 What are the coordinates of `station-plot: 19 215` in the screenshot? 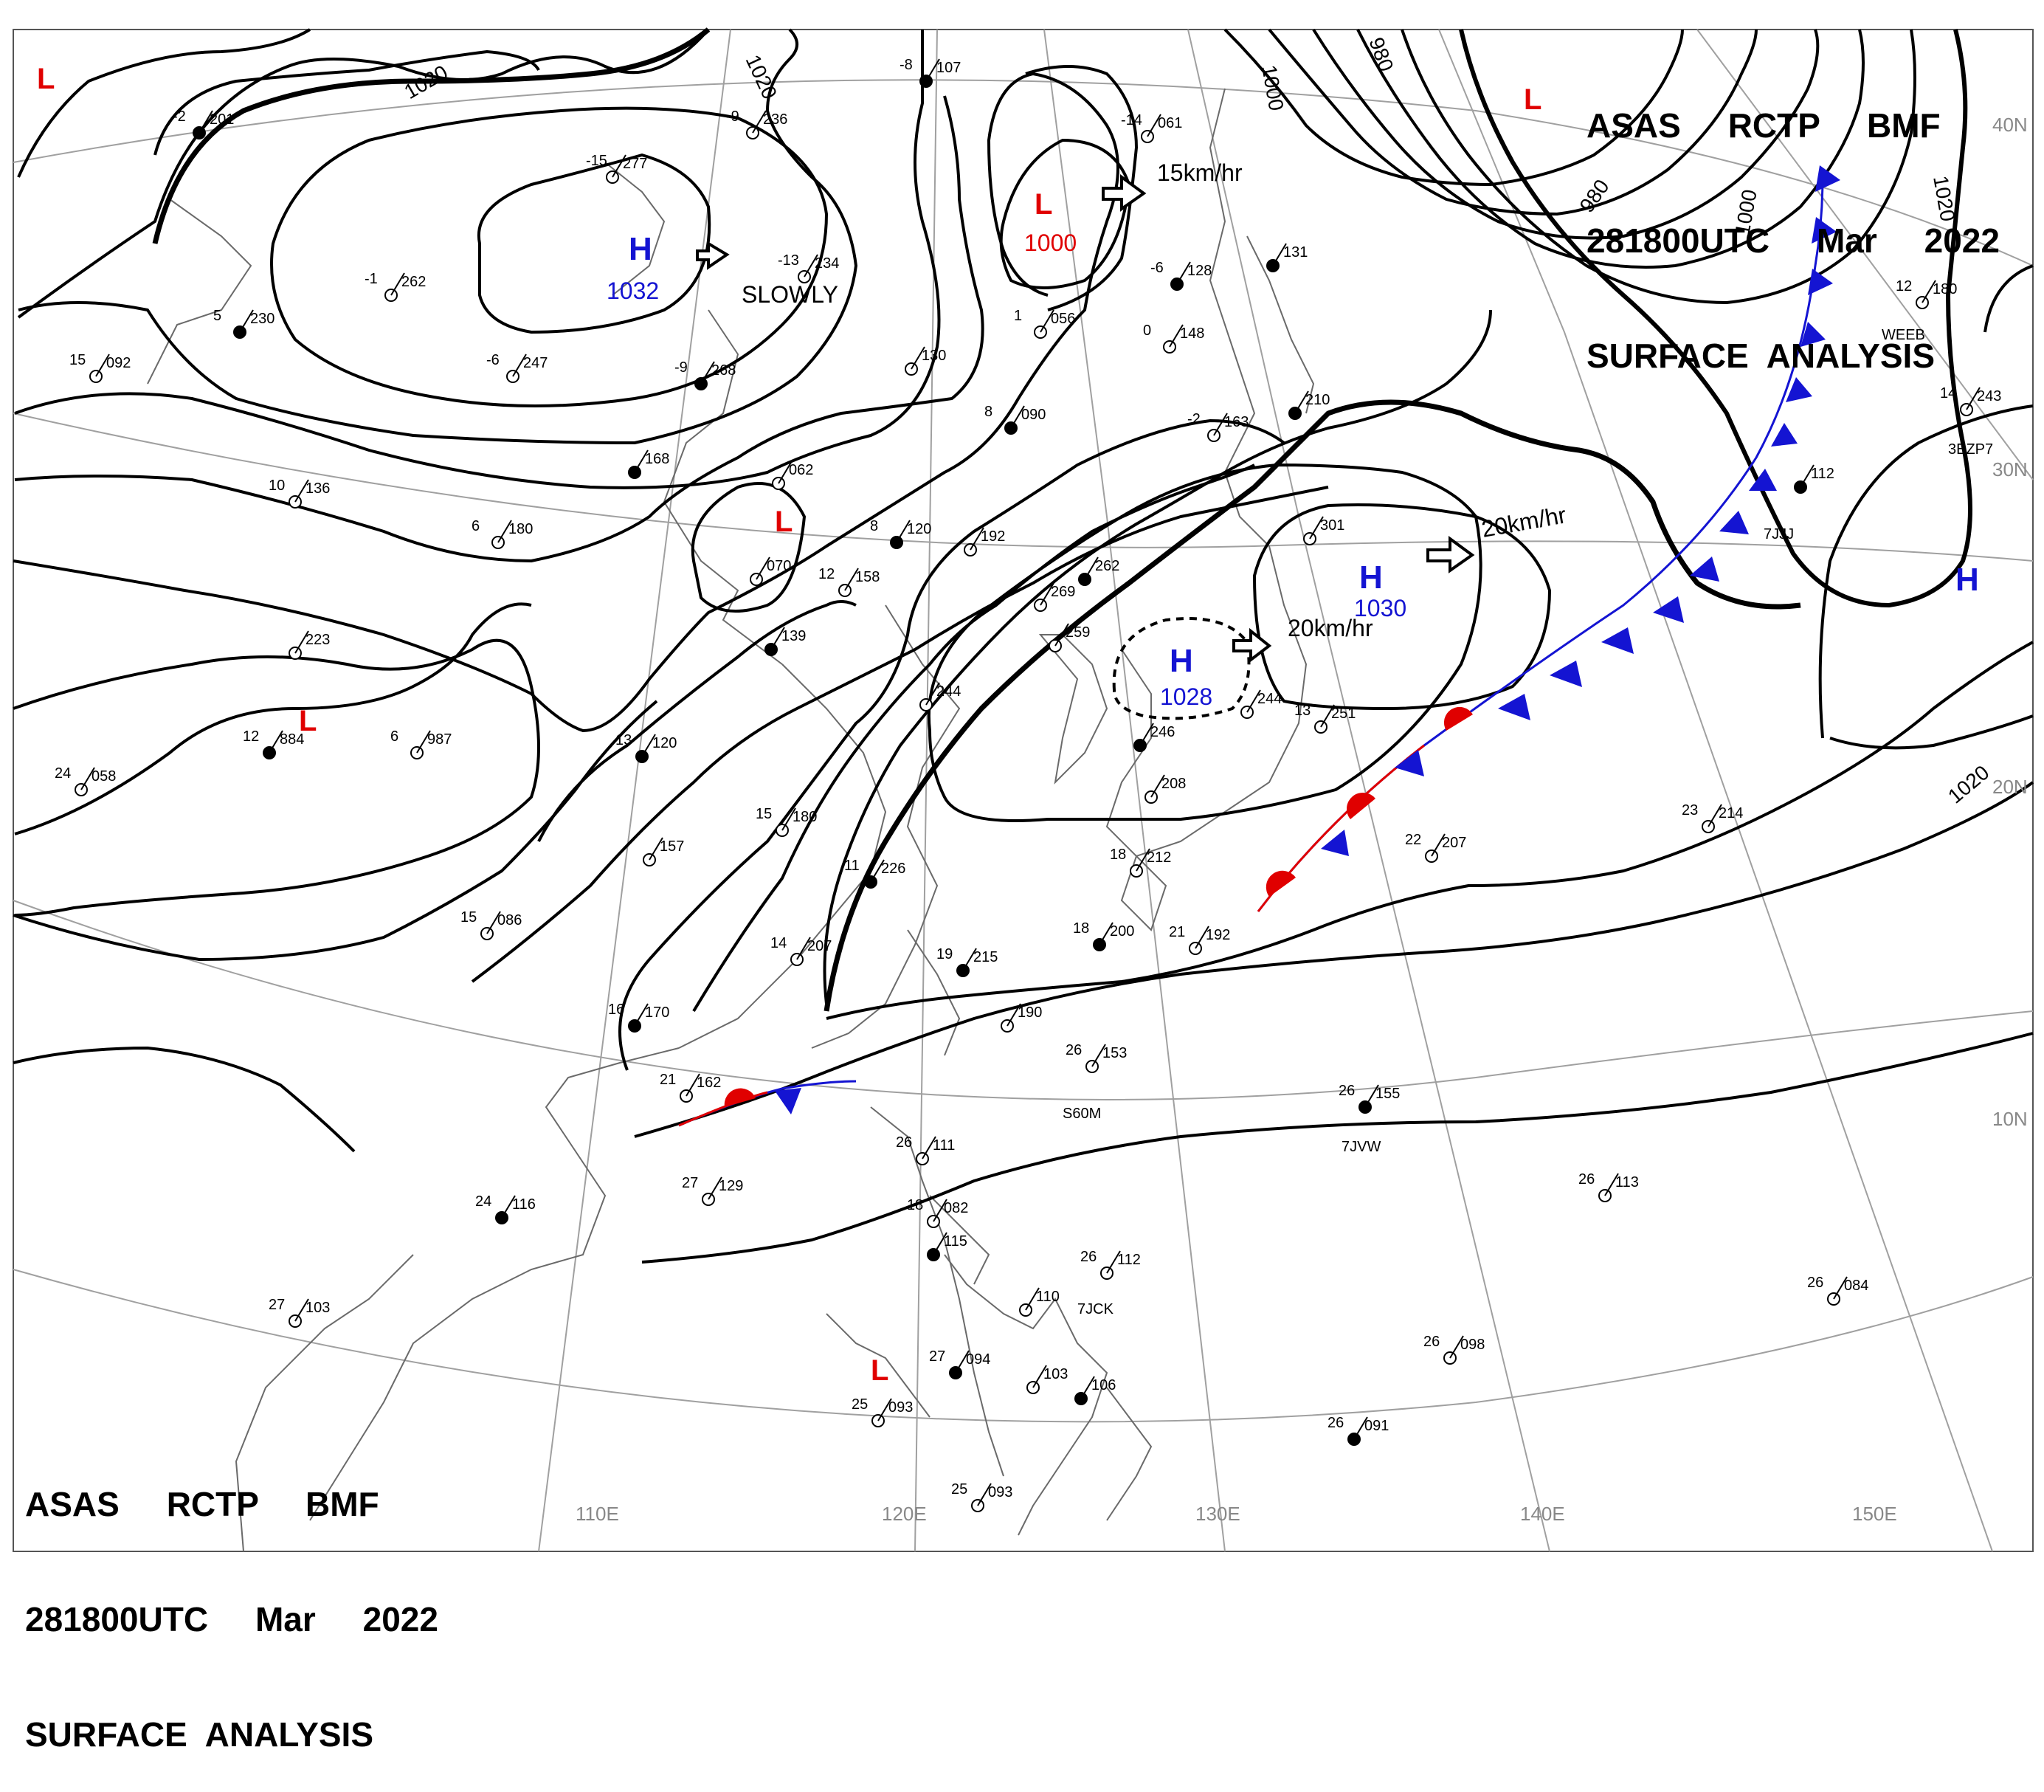 It's located at (967, 961).